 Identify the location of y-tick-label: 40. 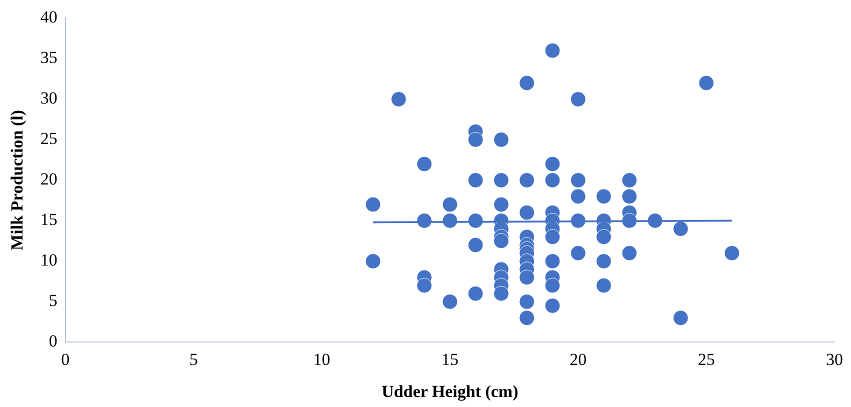
(49, 17).